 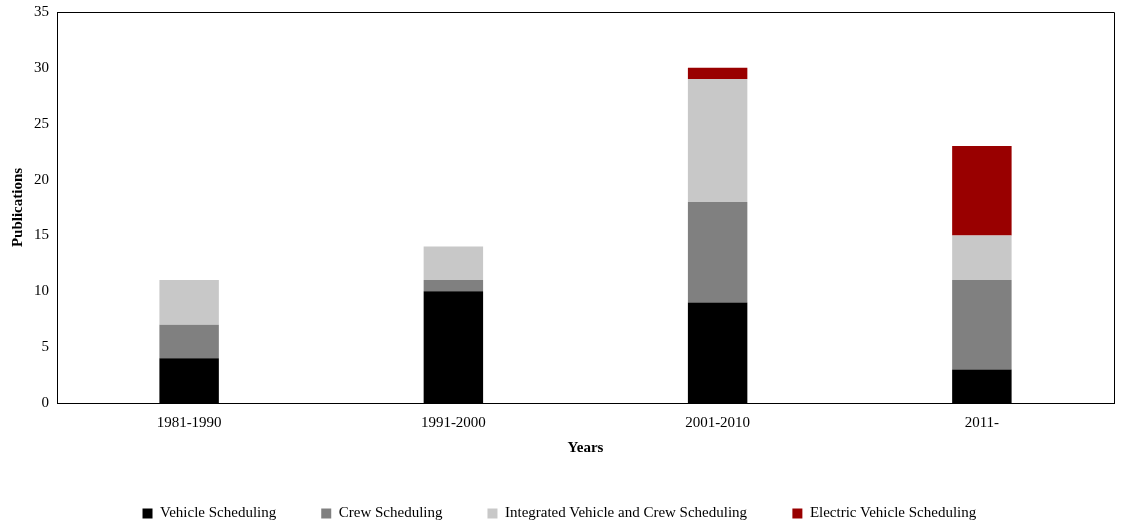 I want to click on x-tick-label: 2011-, so click(x=982, y=421).